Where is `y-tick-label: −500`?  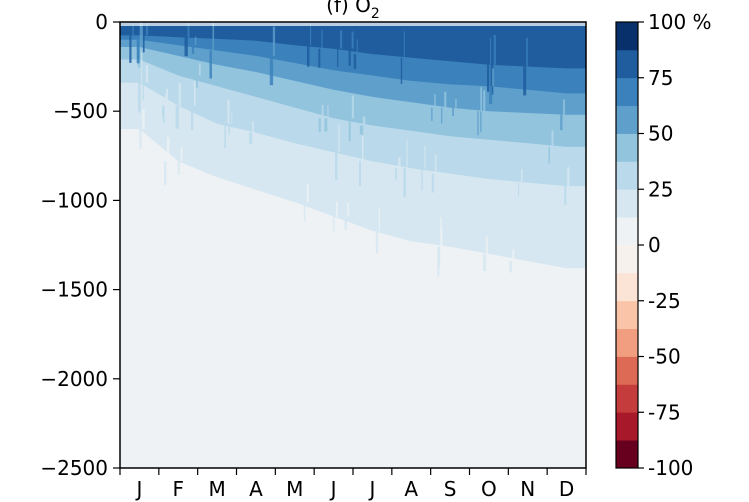 y-tick-label: −500 is located at coordinates (80, 111).